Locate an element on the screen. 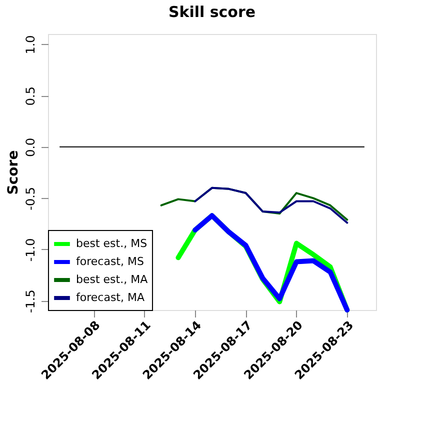 This screenshot has height=440, width=440. y-tick-label: 0.0 is located at coordinates (31, 147).